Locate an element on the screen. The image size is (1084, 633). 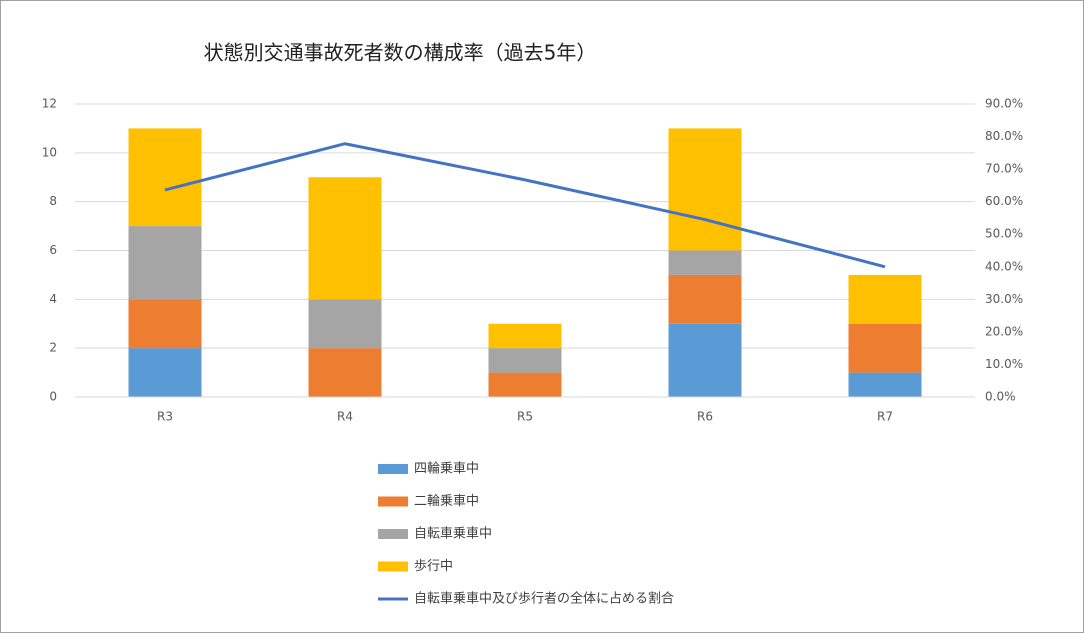
y2-tick-label: 40.0% is located at coordinates (1004, 266).